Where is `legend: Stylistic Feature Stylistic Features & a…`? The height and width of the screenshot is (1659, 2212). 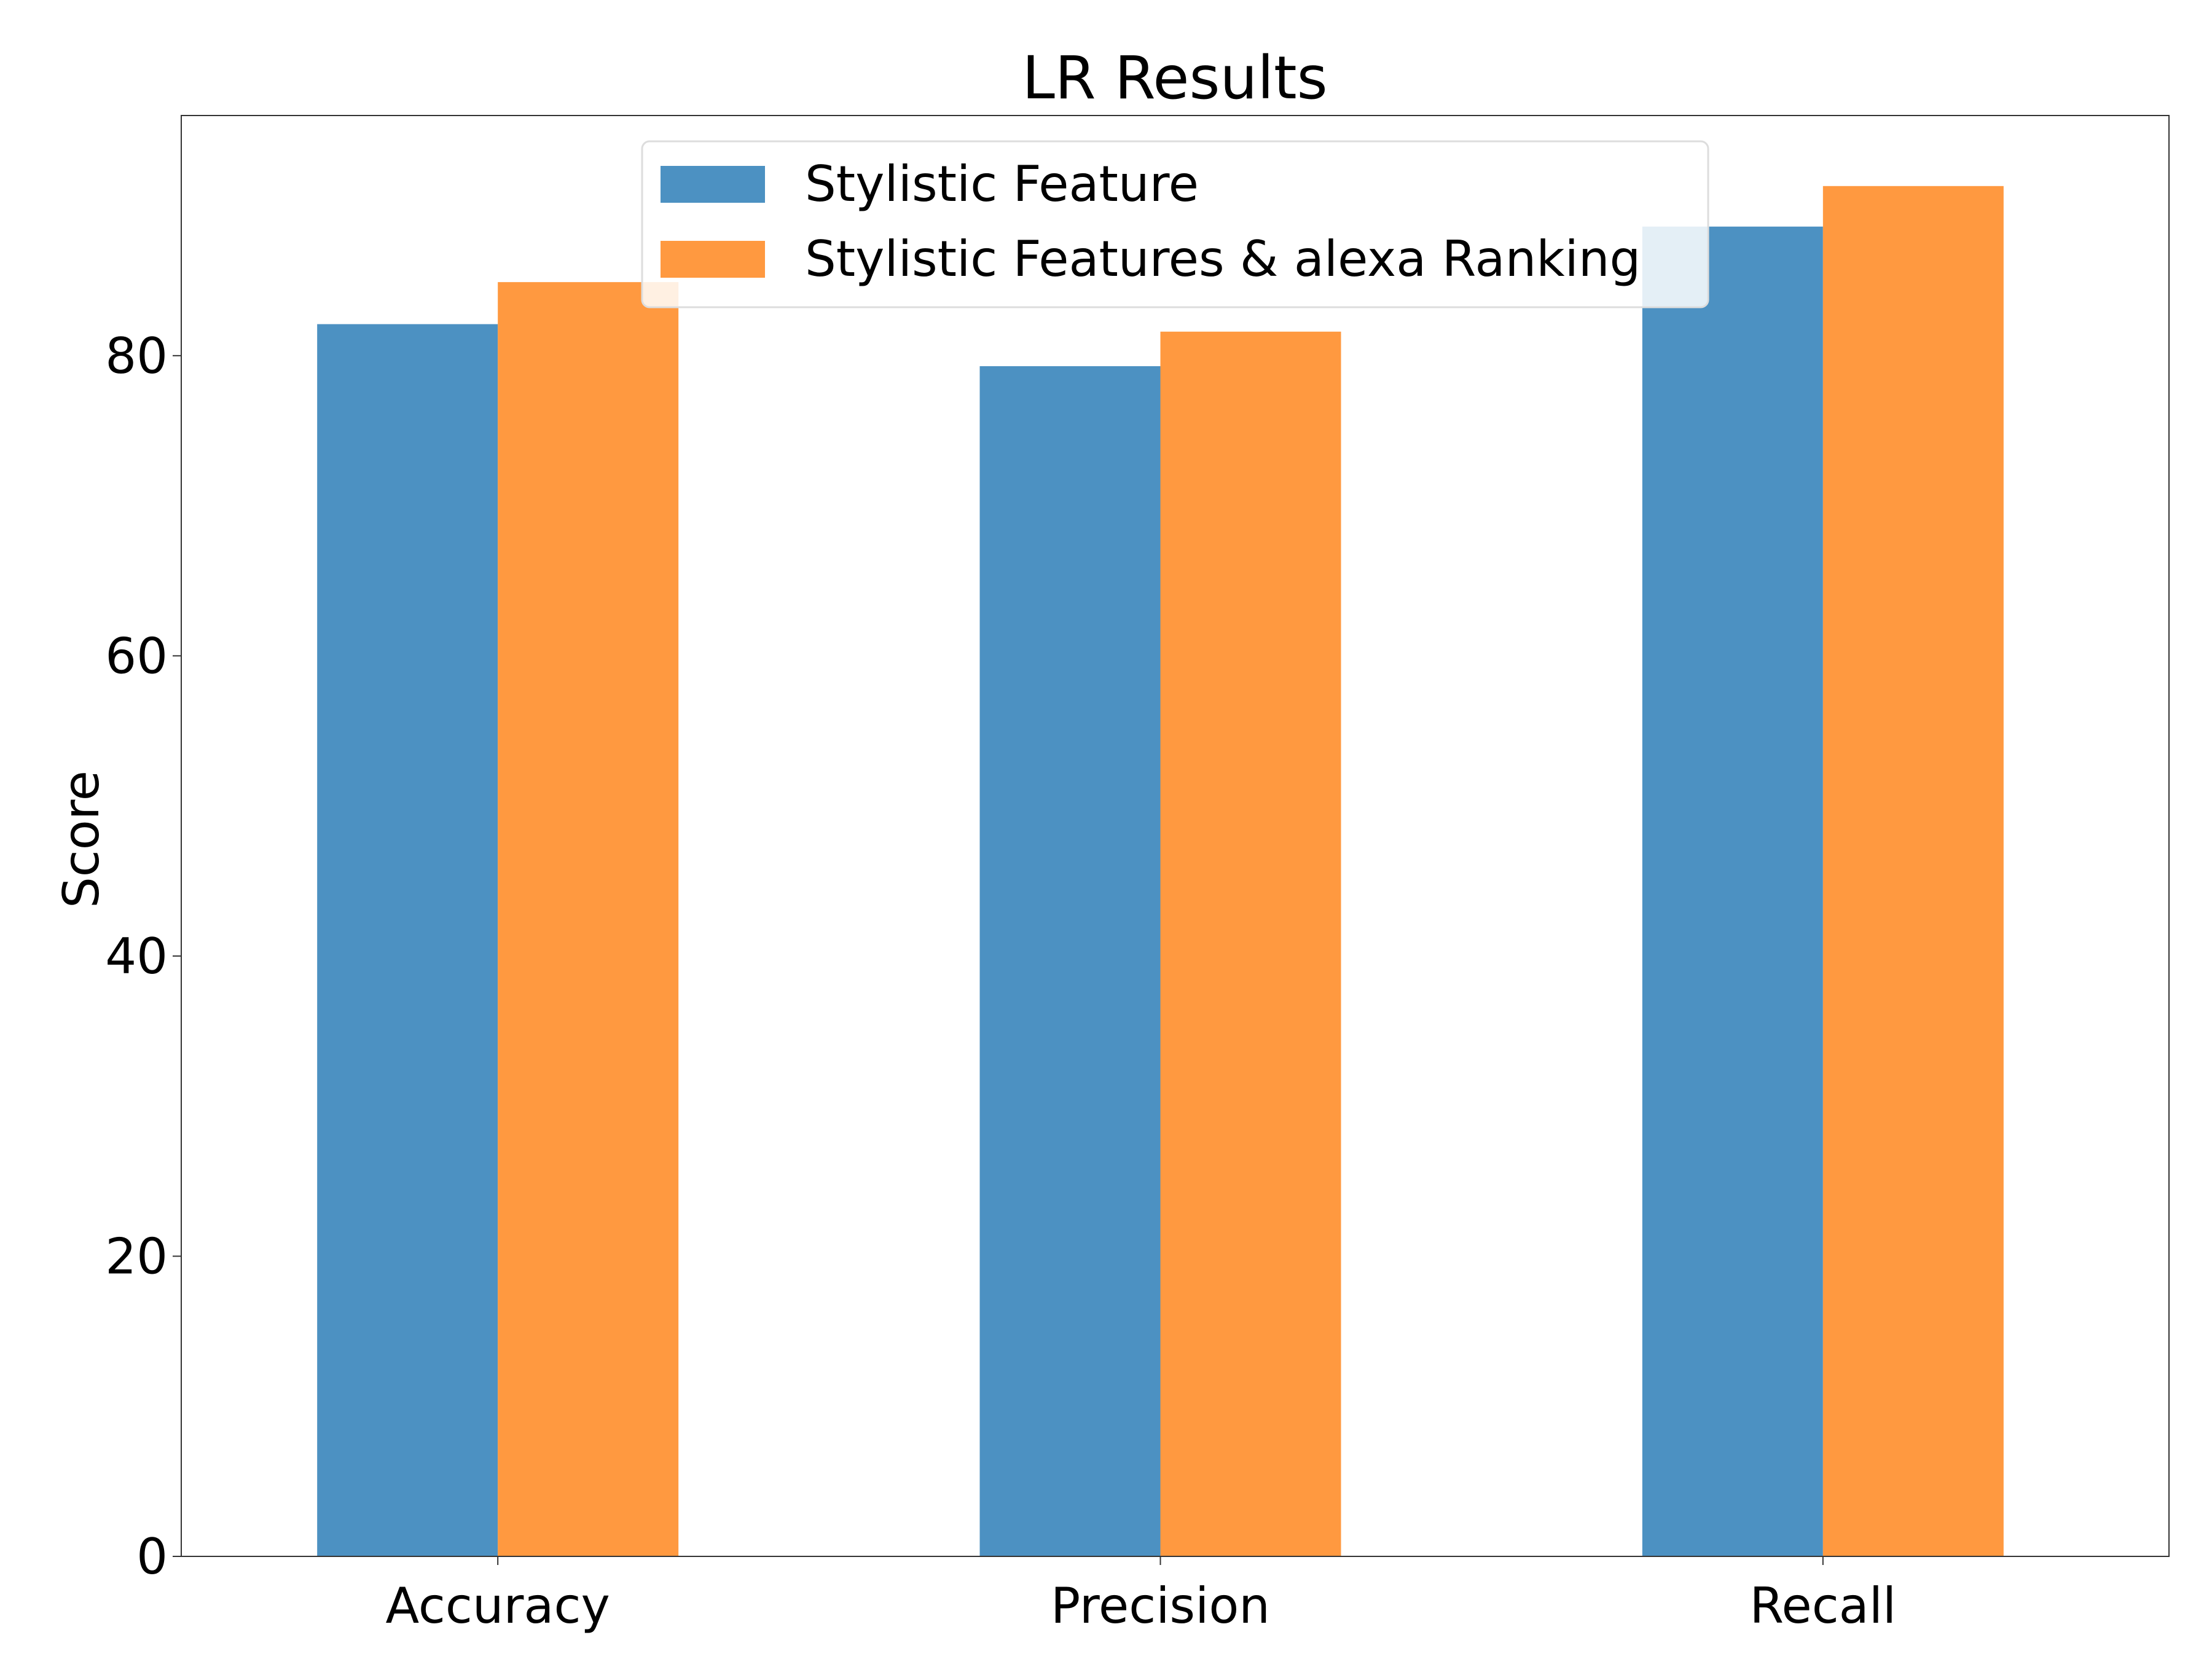
legend: Stylistic Feature Stylistic Features & a… is located at coordinates (1175, 224).